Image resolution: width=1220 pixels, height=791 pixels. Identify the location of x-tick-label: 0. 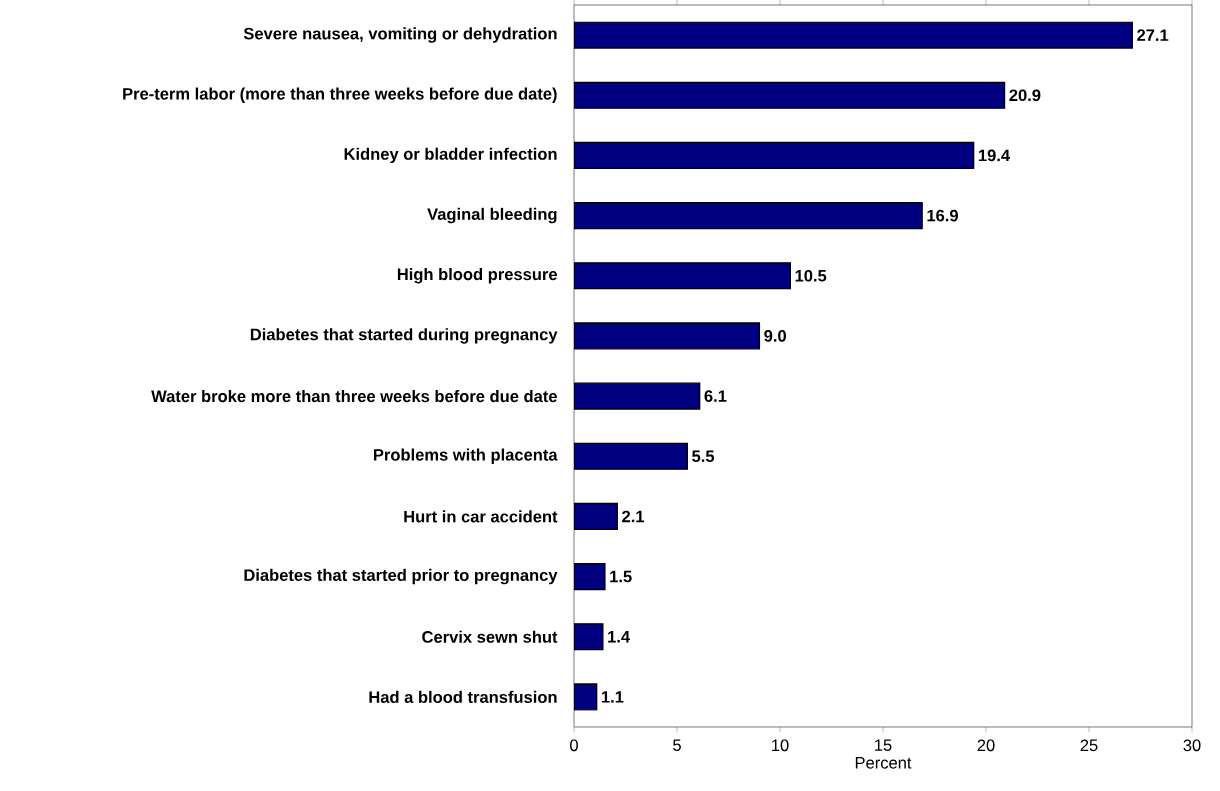
(574, 745).